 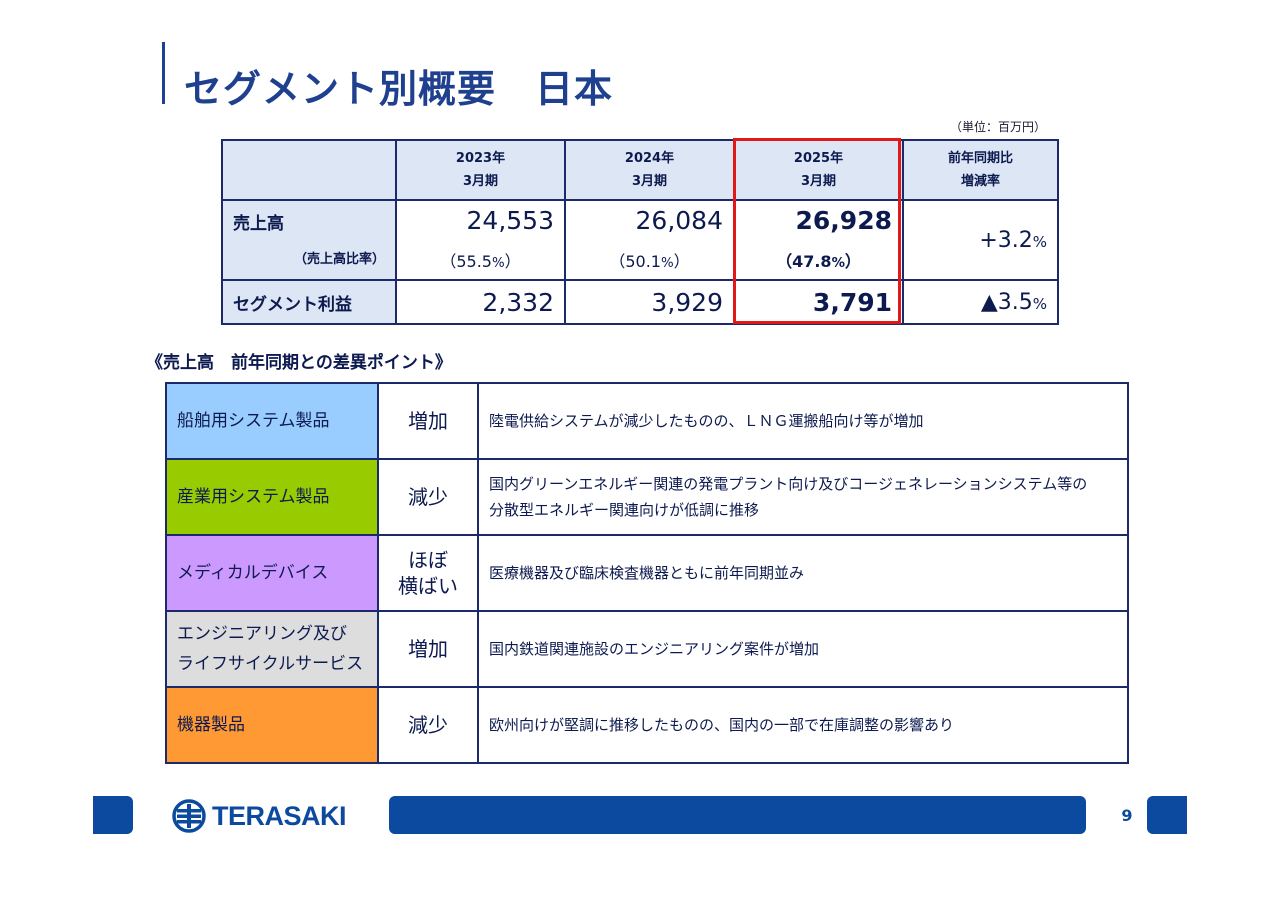 I want to click on ratio-fy2024-value: 50.1, so click(x=643, y=261).